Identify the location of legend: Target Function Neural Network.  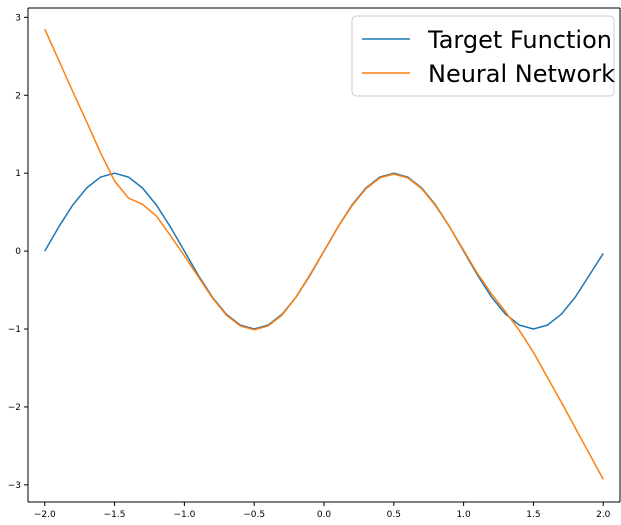
(483, 56).